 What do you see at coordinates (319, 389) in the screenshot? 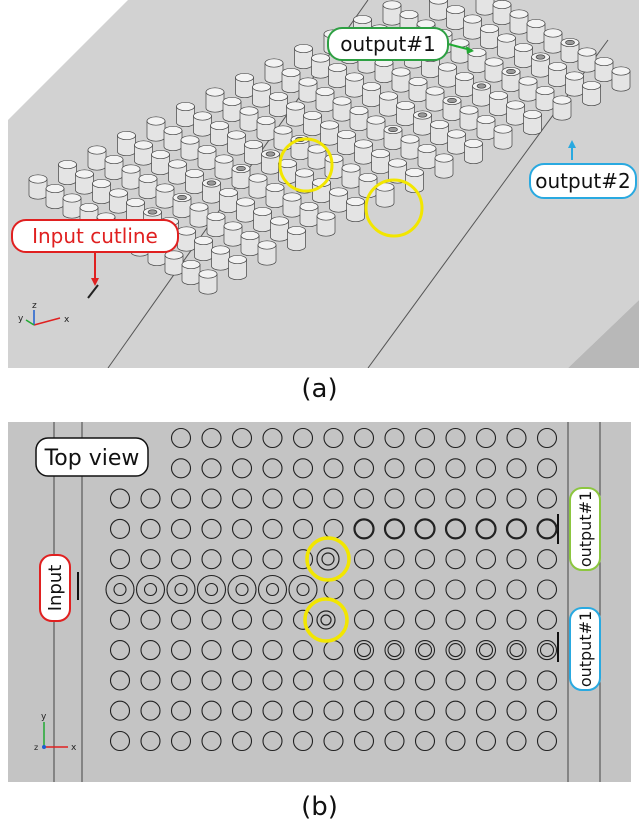
I see `caption-a: (a)` at bounding box center [319, 389].